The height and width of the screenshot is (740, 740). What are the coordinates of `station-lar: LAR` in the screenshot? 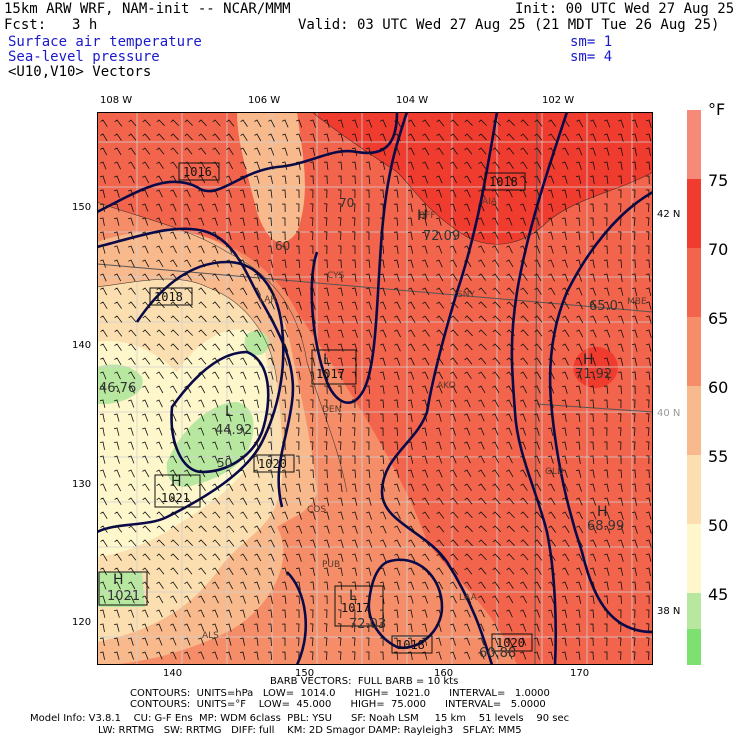 It's located at (268, 300).